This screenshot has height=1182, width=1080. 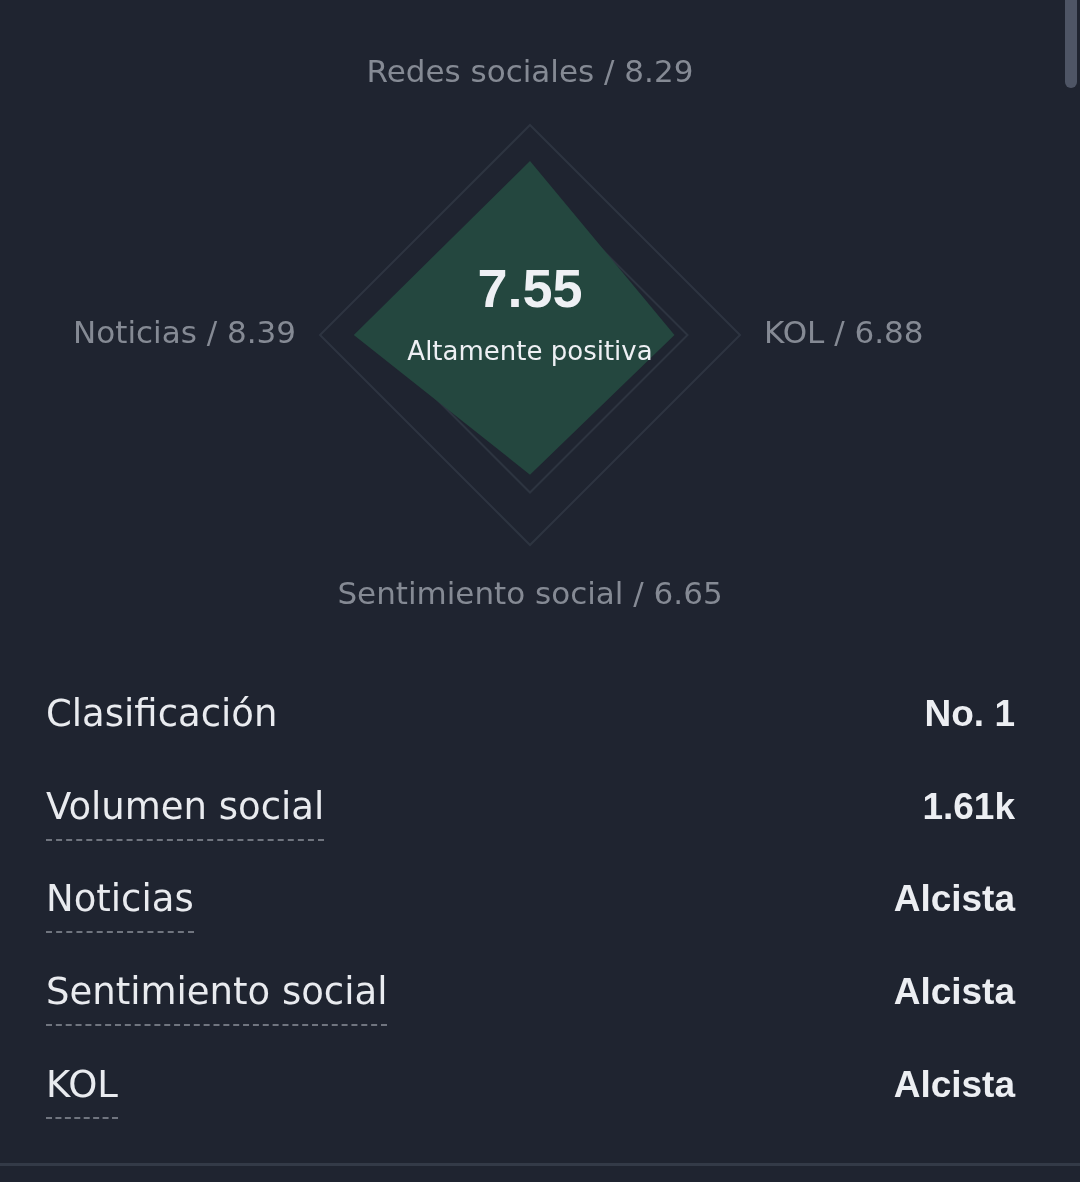 What do you see at coordinates (120, 904) in the screenshot?
I see `text: Noticias` at bounding box center [120, 904].